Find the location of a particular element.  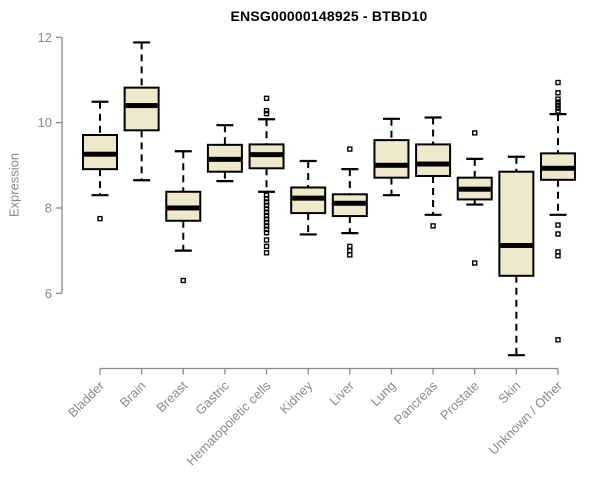

box-pancreas is located at coordinates (433, 160).